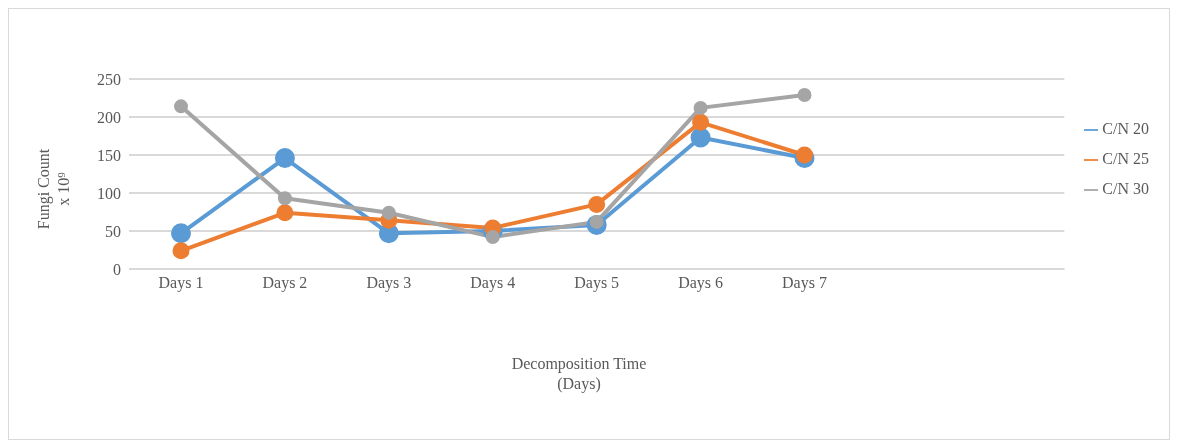  What do you see at coordinates (109, 117) in the screenshot?
I see `y-tick-label: 200` at bounding box center [109, 117].